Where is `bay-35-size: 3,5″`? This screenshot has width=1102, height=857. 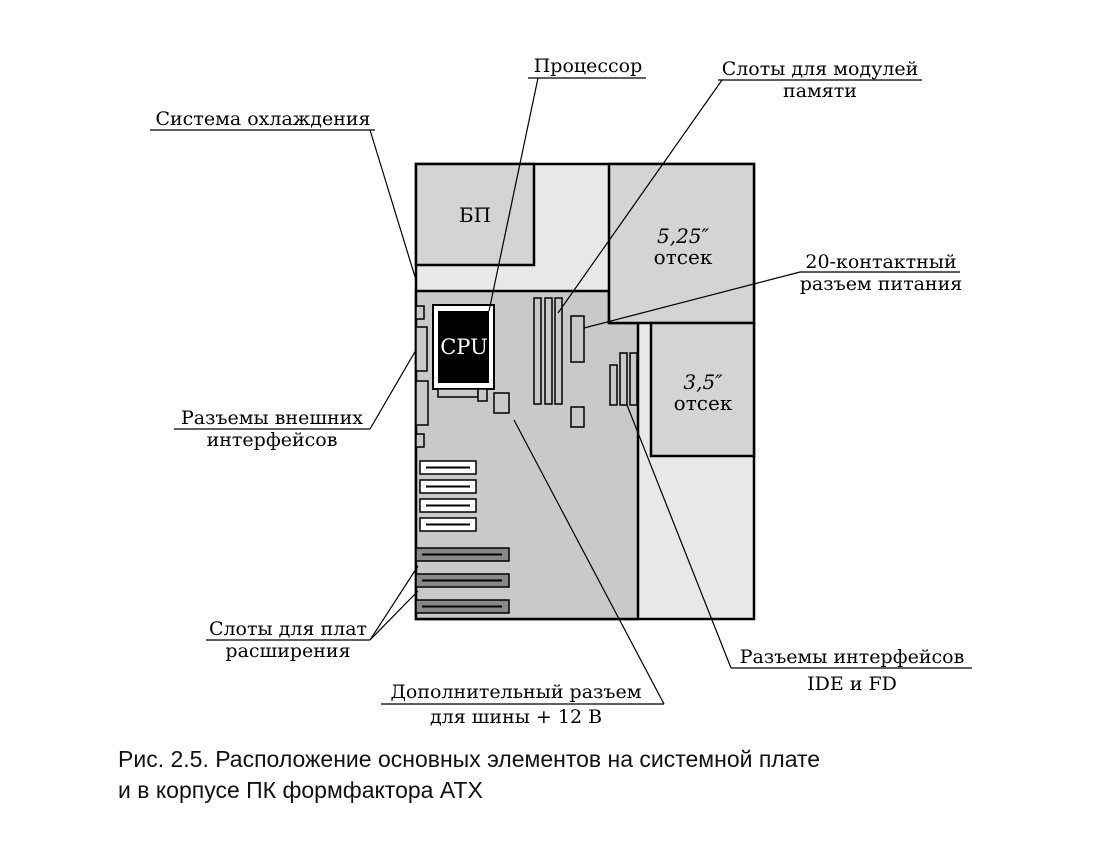 bay-35-size: 3,5″ is located at coordinates (703, 382).